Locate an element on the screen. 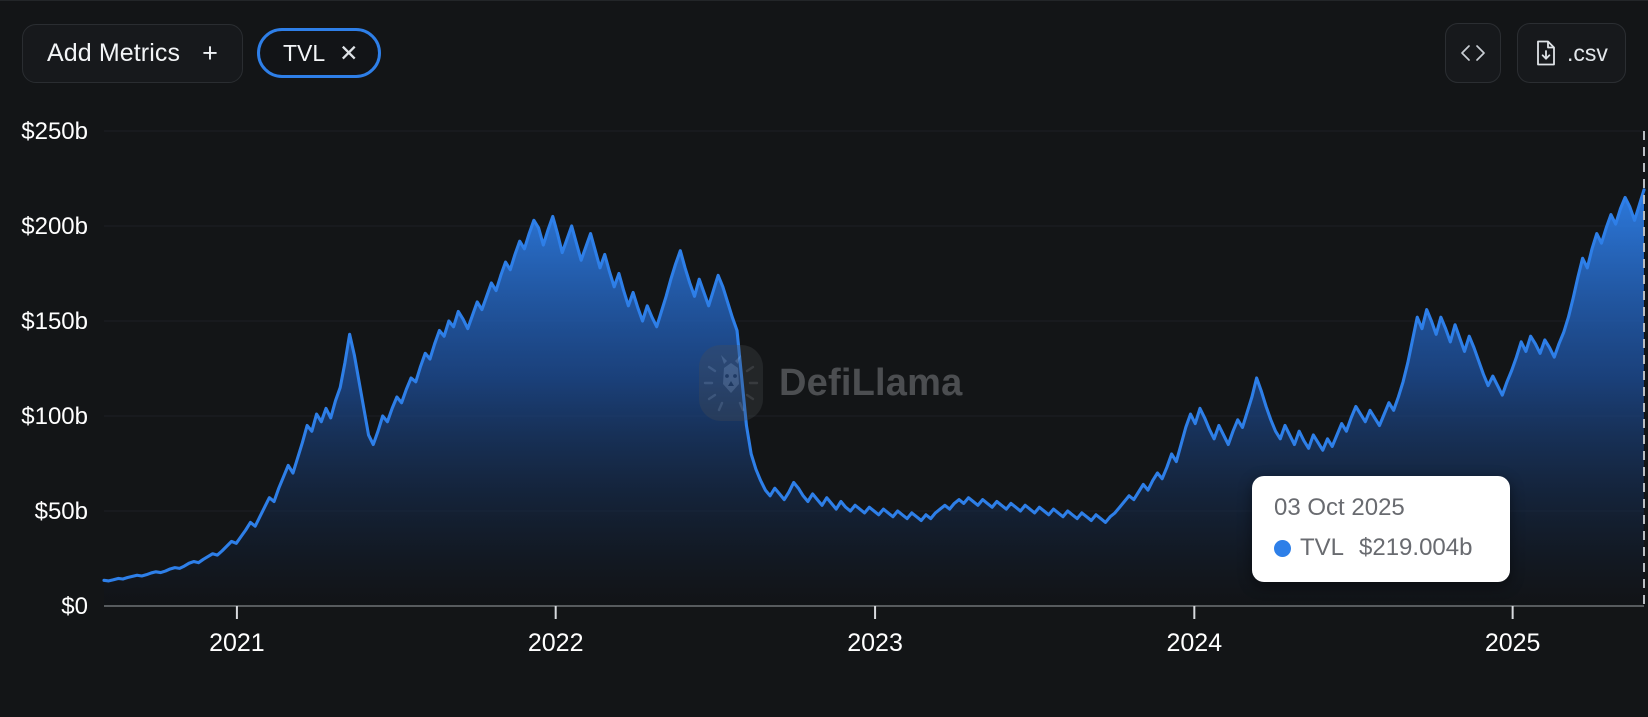  x-axis-tick-label: 2023 is located at coordinates (875, 643).